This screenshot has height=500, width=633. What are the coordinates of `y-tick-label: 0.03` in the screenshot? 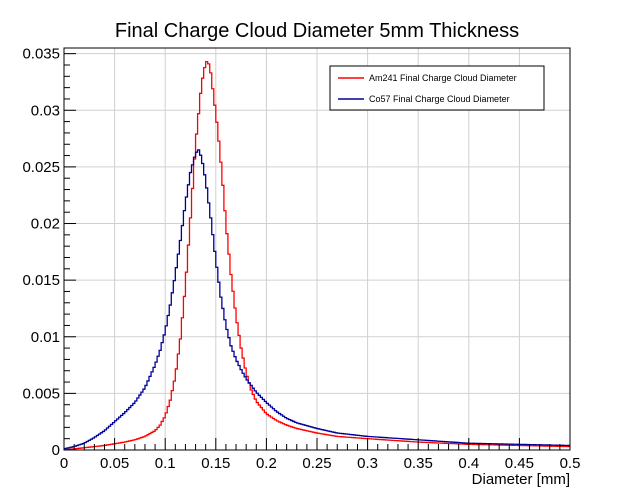 It's located at (45, 110).